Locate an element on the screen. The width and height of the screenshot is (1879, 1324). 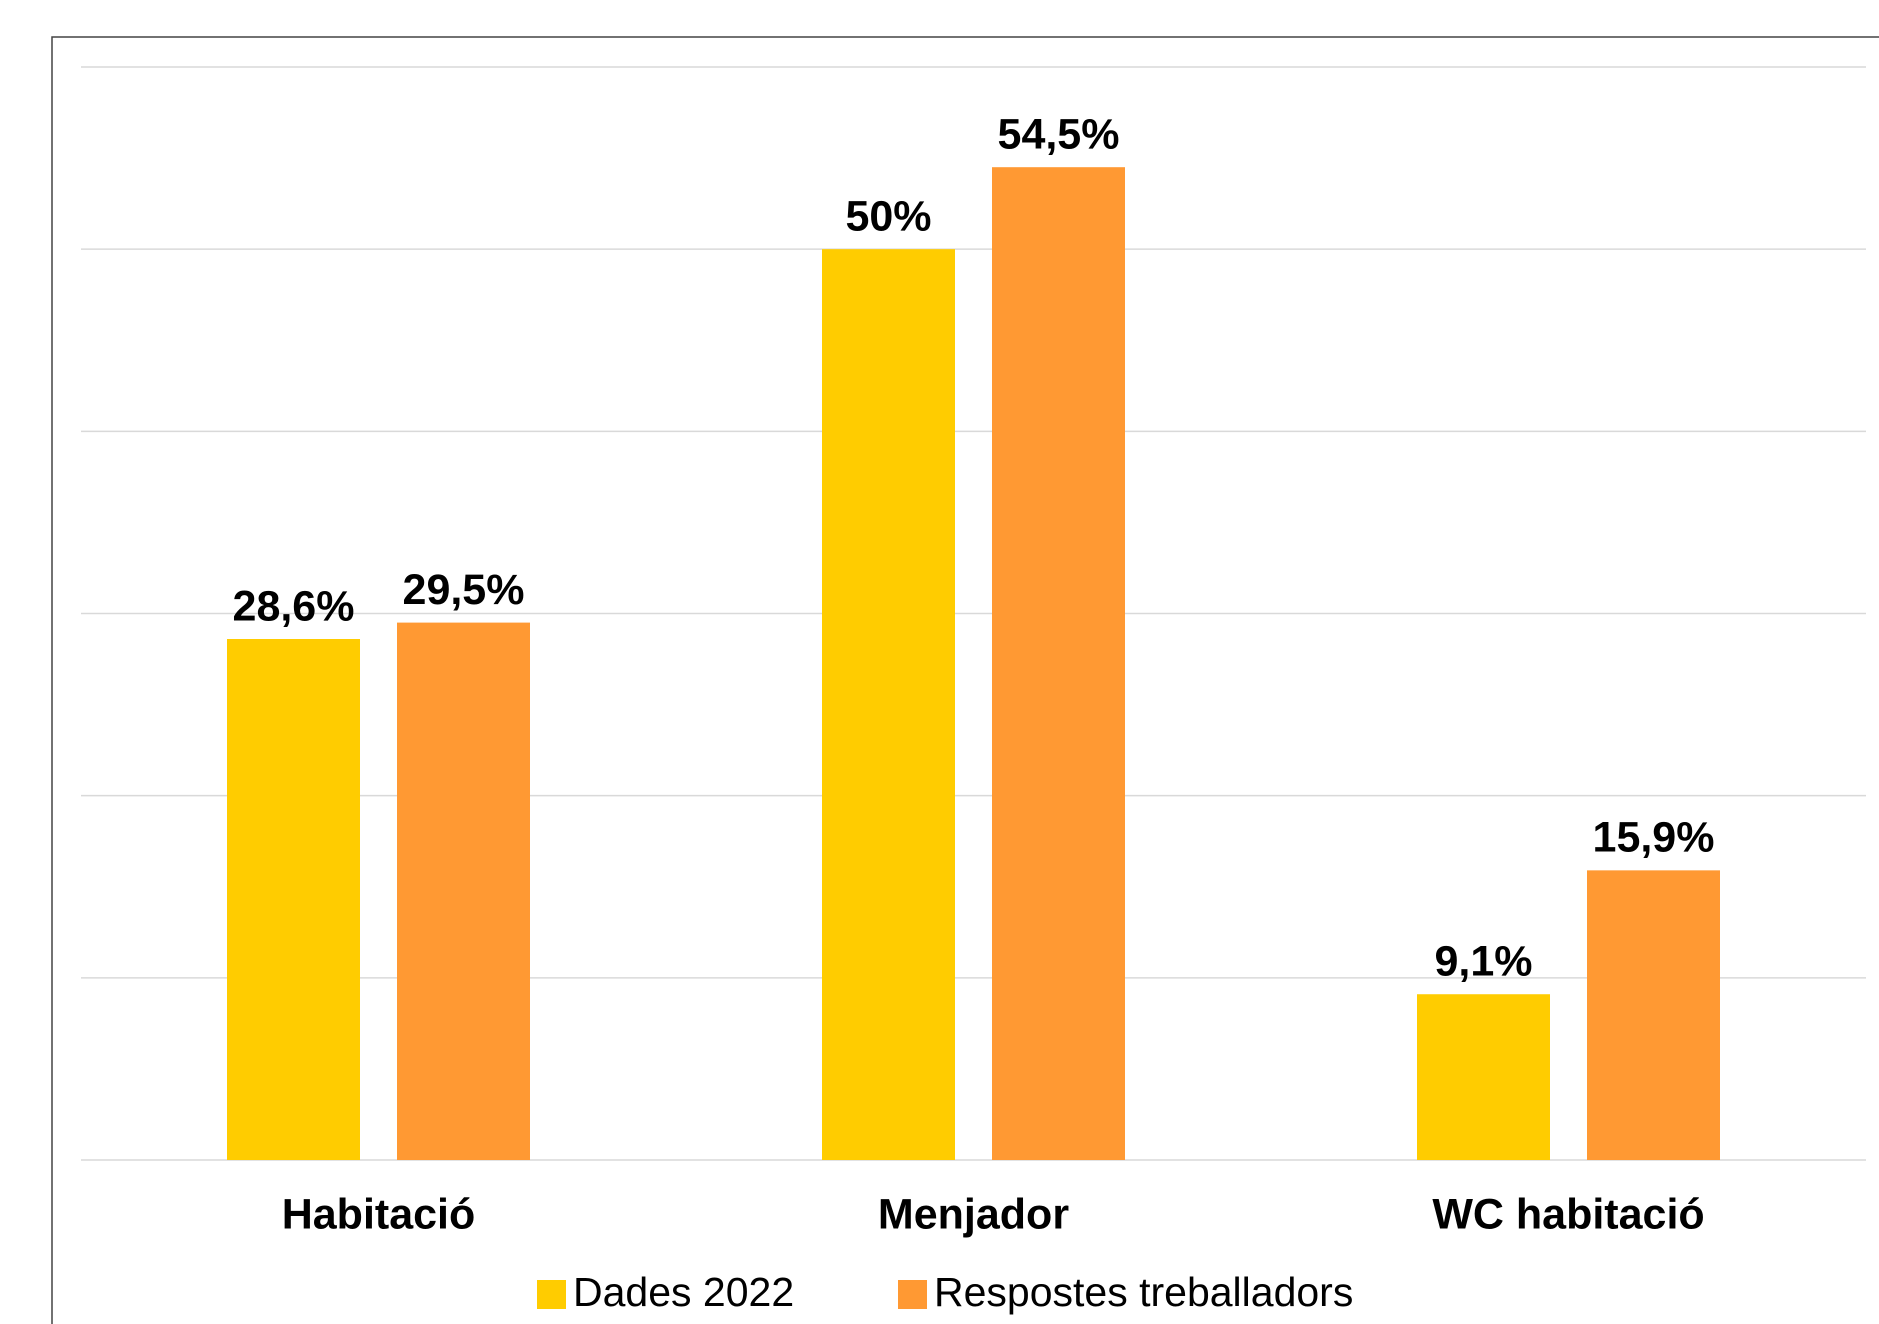
x-tick-label: Habitació is located at coordinates (379, 1214).